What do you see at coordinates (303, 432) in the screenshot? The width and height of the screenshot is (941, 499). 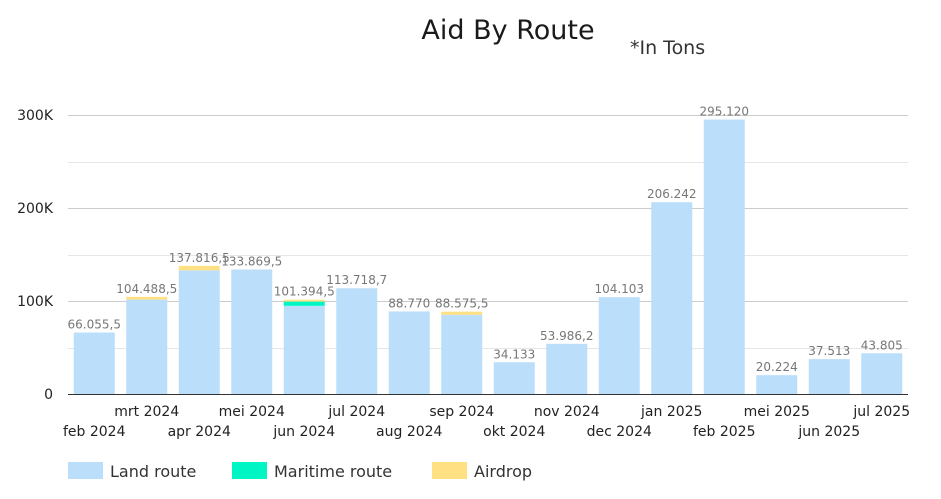 I see `x-tick-label: jun 2024` at bounding box center [303, 432].